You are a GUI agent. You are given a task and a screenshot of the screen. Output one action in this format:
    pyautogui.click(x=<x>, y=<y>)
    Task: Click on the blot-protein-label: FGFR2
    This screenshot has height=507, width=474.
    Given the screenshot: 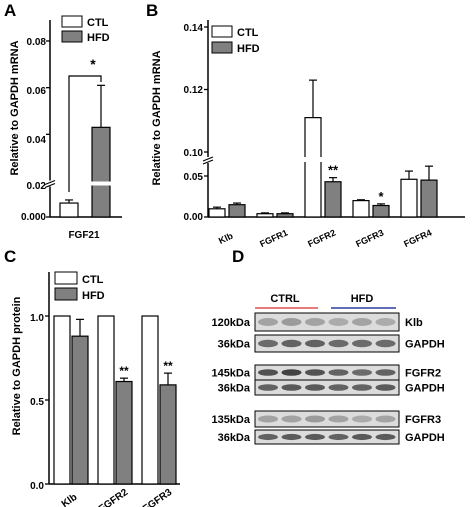 What is the action you would take?
    pyautogui.click(x=423, y=374)
    